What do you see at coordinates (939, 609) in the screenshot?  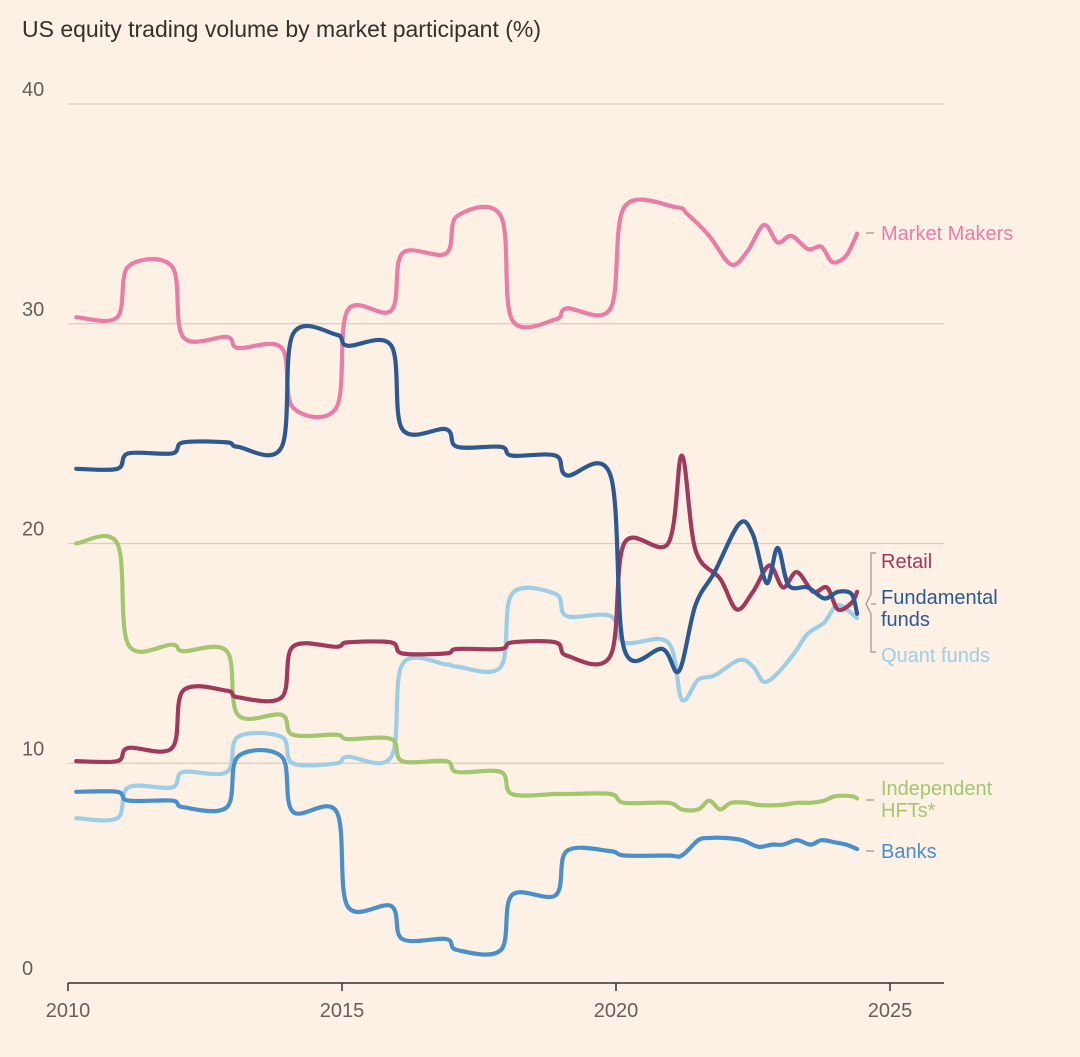 I see `series-label-fundamental-funds: Fundamental funds` at bounding box center [939, 609].